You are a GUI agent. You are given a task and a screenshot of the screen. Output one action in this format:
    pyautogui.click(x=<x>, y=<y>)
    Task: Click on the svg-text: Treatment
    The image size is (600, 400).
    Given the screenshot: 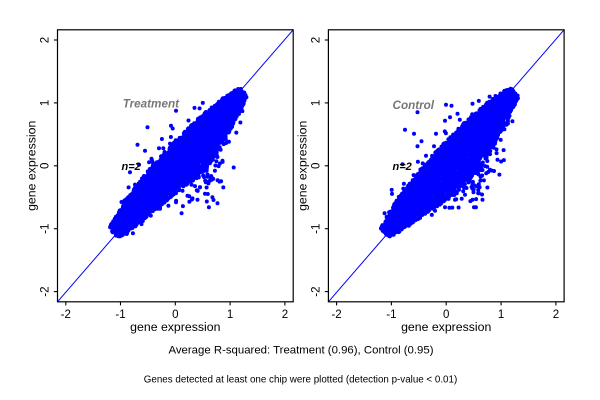 What is the action you would take?
    pyautogui.click(x=151, y=104)
    